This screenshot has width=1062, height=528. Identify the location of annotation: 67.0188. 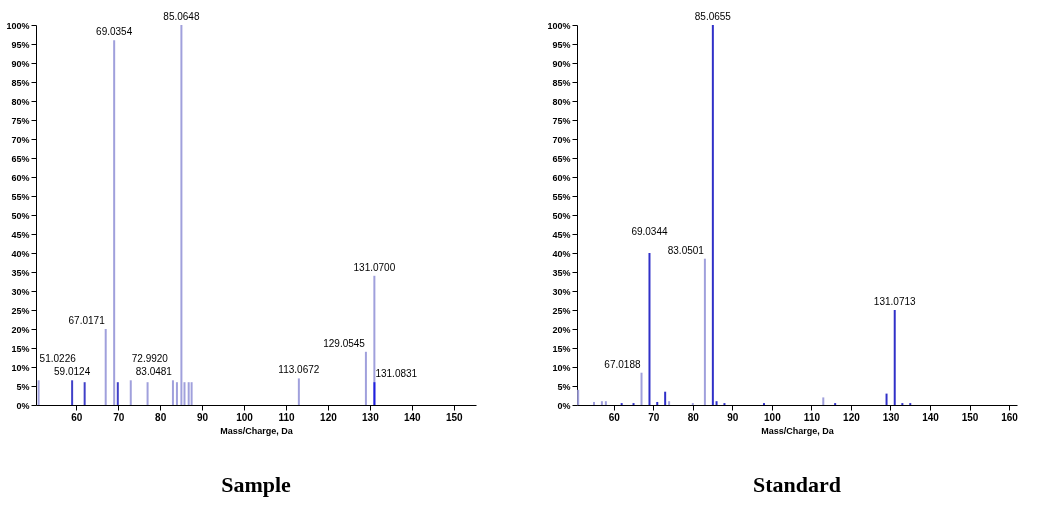
(622, 364).